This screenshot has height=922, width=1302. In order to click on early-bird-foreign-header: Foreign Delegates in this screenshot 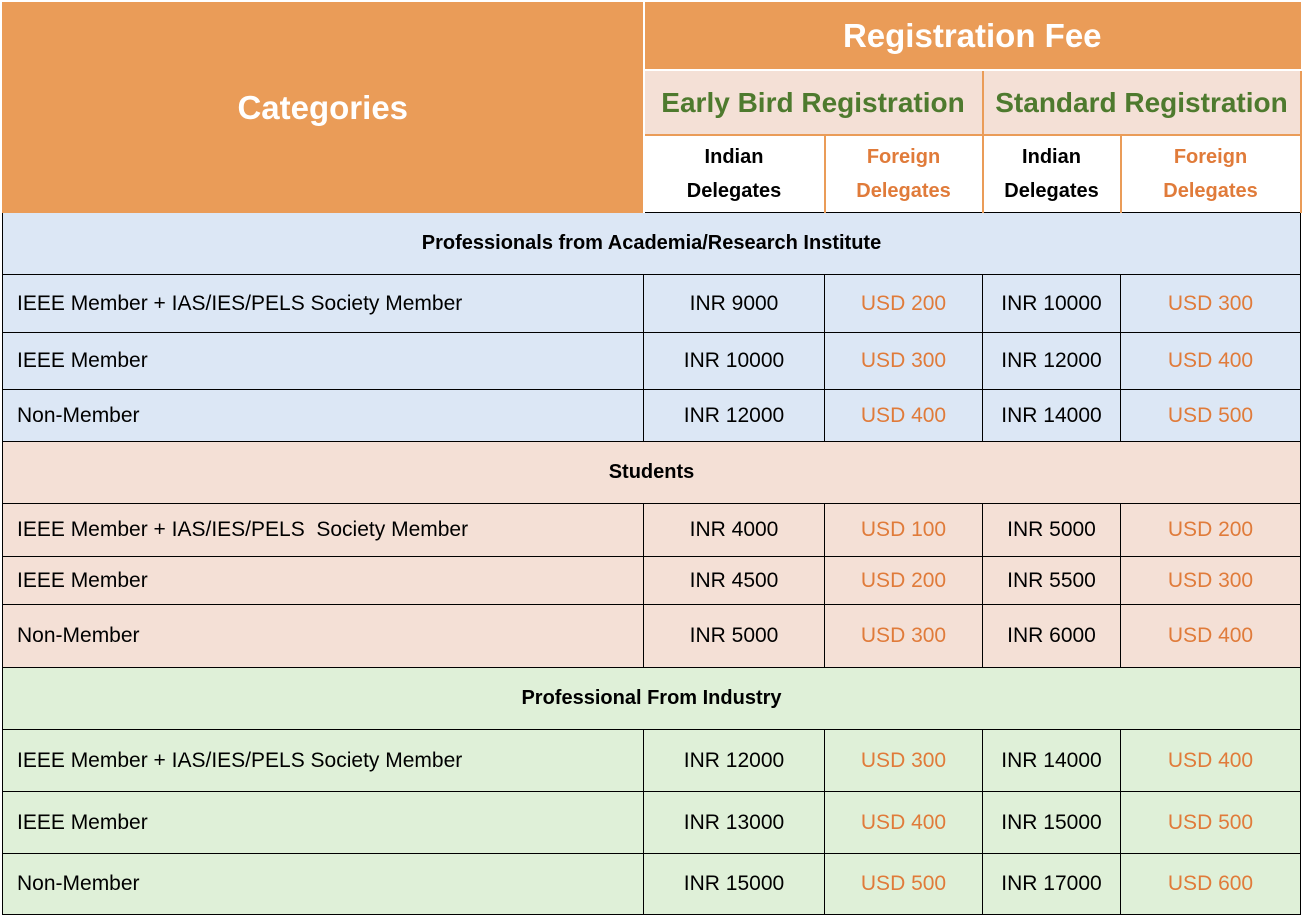, I will do `click(903, 174)`.